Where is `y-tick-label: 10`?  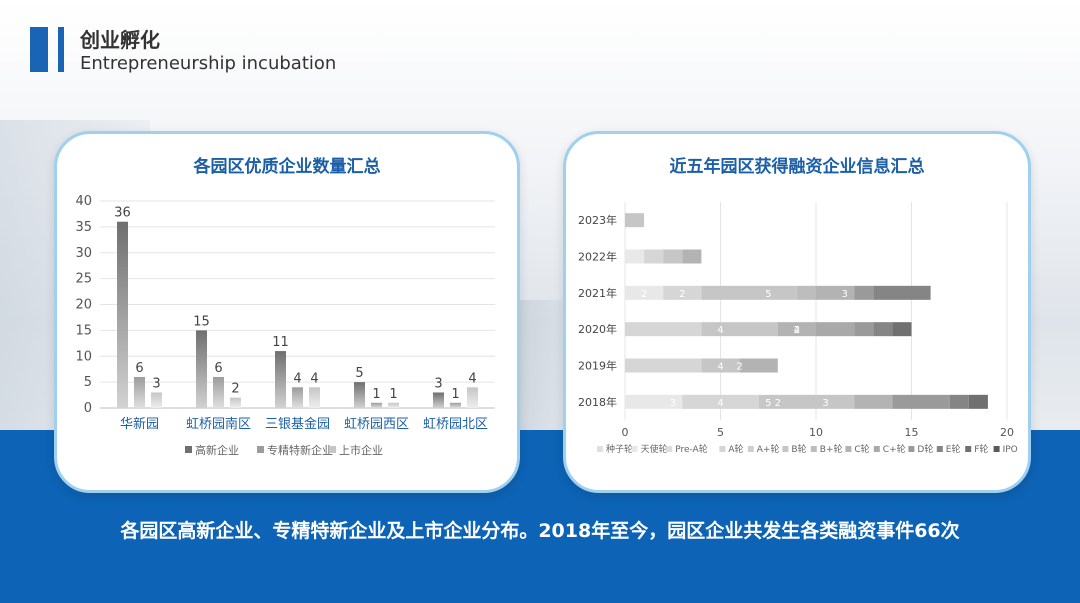
y-tick-label: 10 is located at coordinates (83, 356).